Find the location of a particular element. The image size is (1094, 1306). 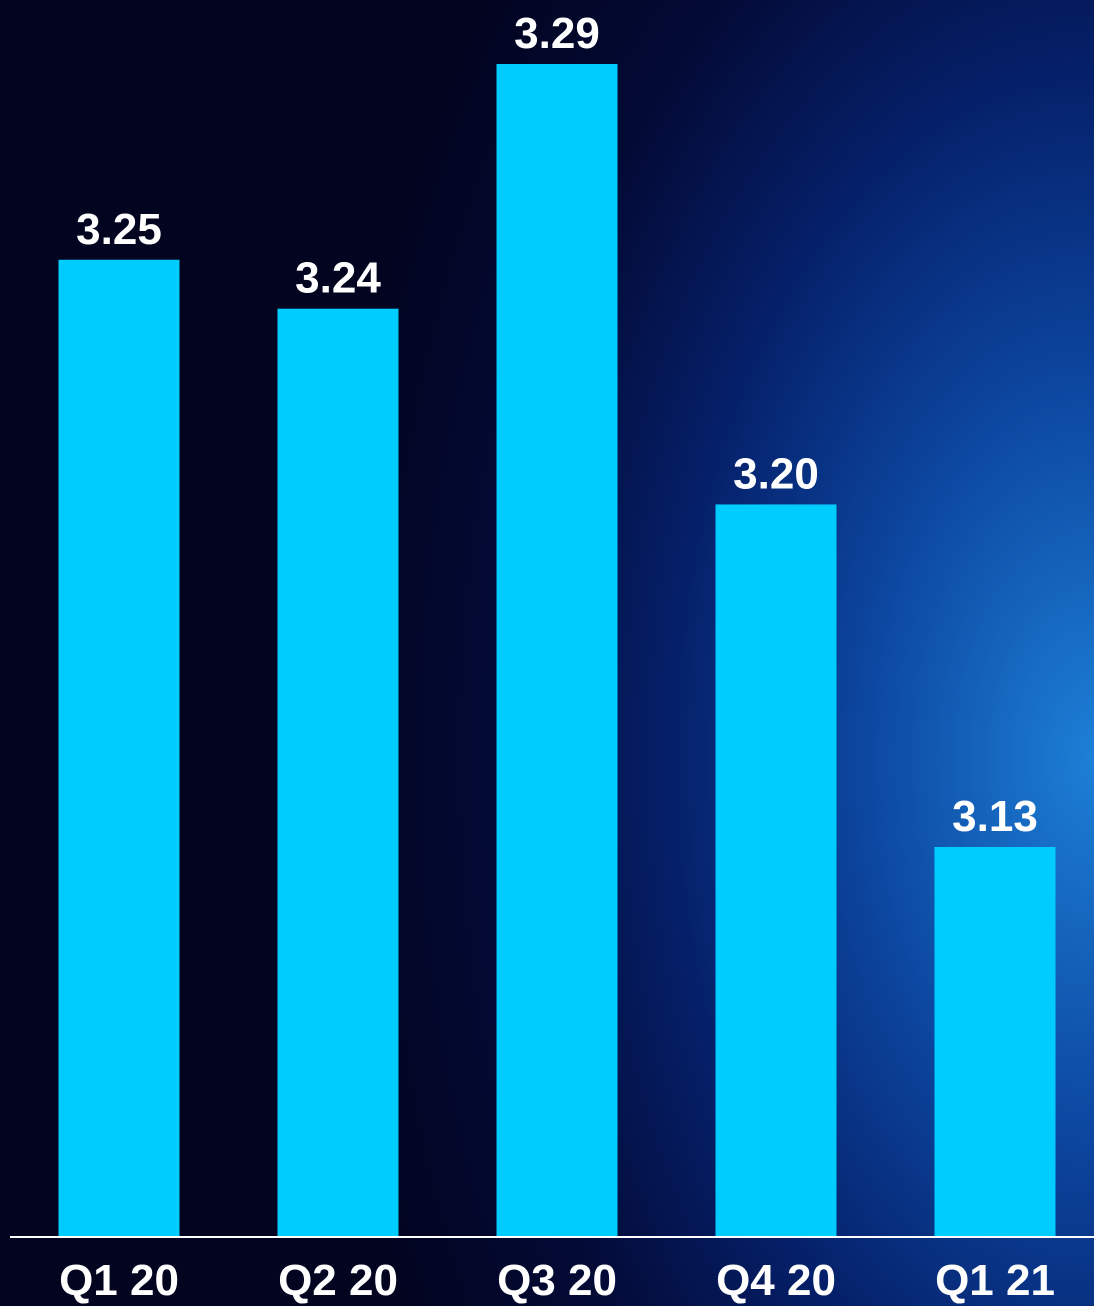

x-tick-label: Q2 20 is located at coordinates (338, 1280).